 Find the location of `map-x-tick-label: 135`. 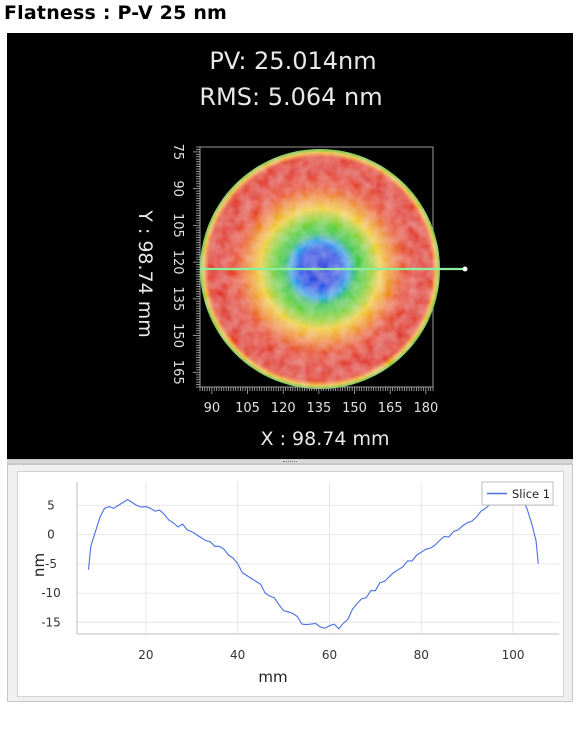

map-x-tick-label: 135 is located at coordinates (318, 408).